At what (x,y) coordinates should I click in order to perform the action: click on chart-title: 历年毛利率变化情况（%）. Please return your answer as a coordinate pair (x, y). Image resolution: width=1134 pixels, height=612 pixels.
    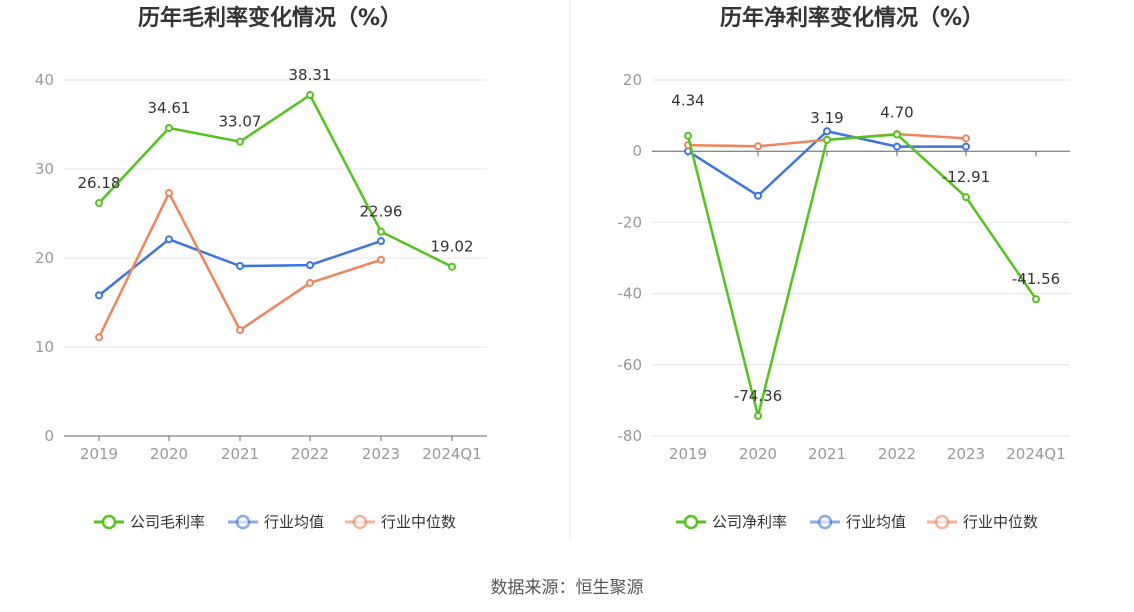
    Looking at the image, I should click on (270, 18).